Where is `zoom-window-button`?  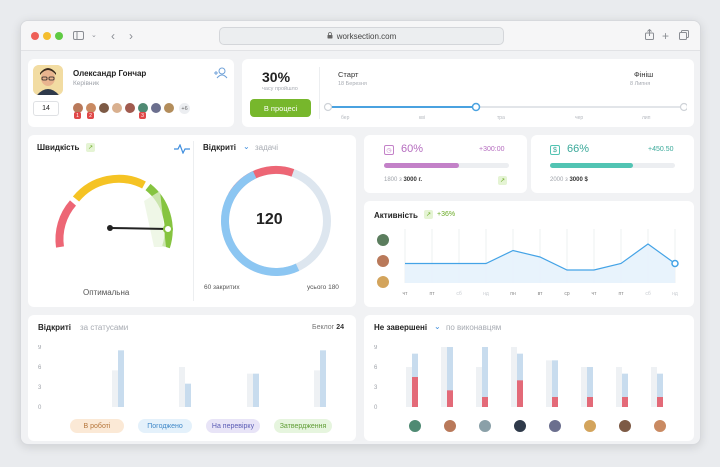 zoom-window-button is located at coordinates (59, 36).